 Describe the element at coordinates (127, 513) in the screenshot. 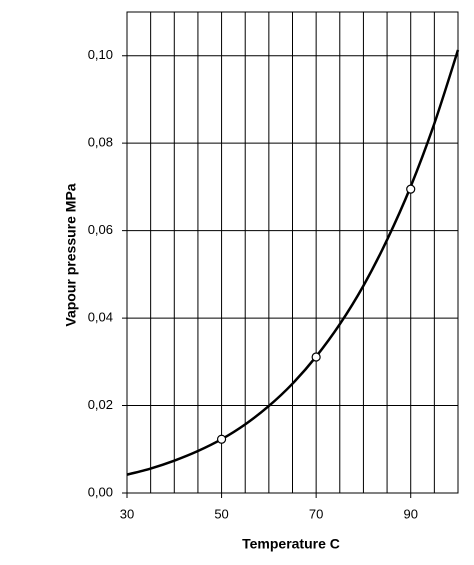

I see `x-tick-label: 30` at that location.